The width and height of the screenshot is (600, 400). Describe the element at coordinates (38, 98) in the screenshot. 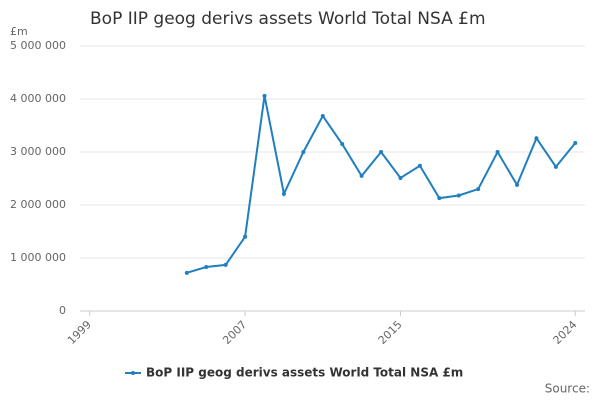

I see `y-tick-label: 4 000 000` at that location.